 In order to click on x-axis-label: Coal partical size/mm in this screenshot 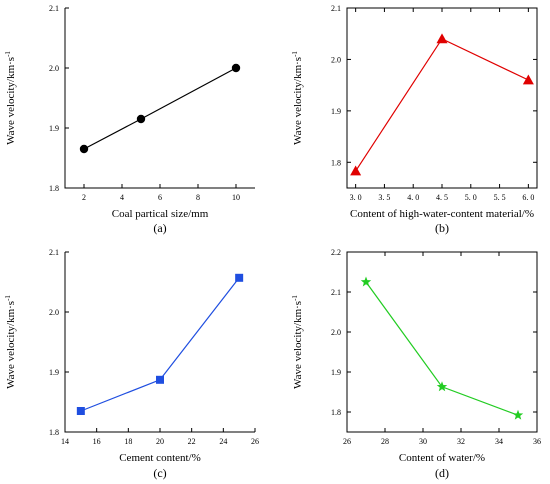, I will do `click(160, 214)`.